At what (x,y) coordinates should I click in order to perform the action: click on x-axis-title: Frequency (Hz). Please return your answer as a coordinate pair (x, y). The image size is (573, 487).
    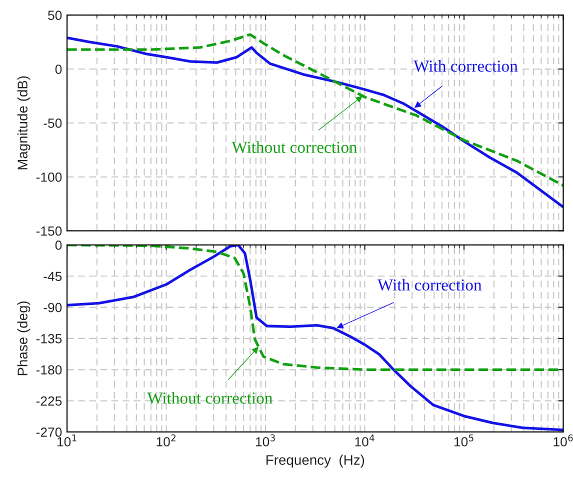
    Looking at the image, I should click on (315, 461).